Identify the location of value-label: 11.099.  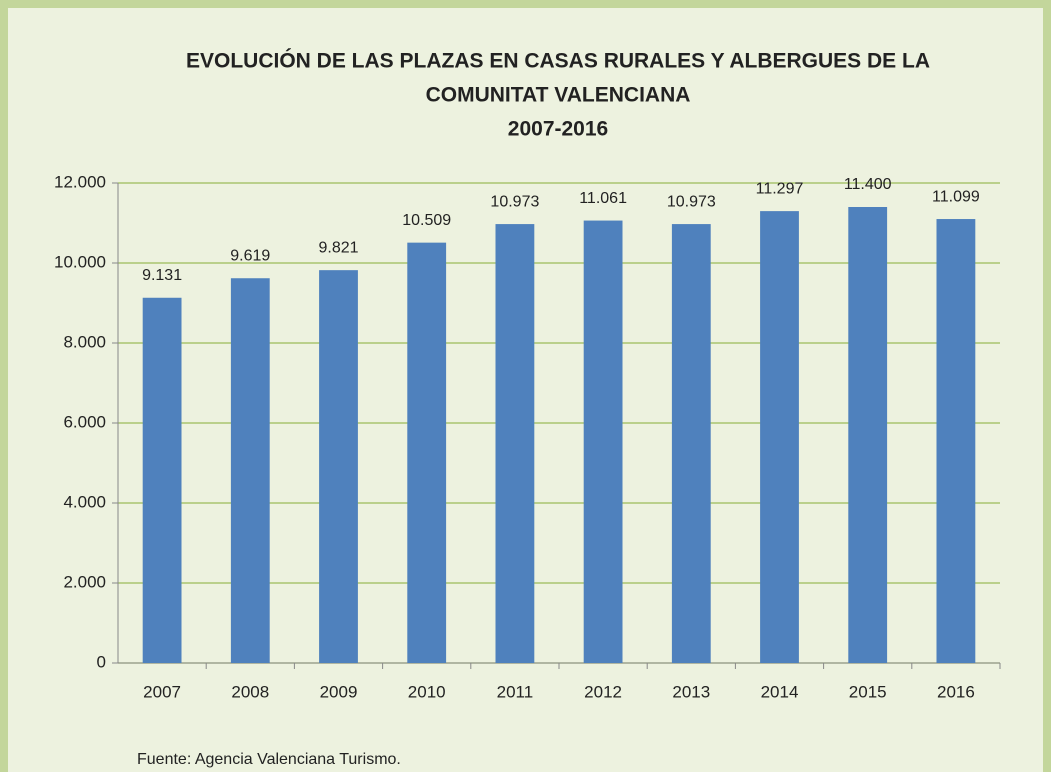
(956, 196).